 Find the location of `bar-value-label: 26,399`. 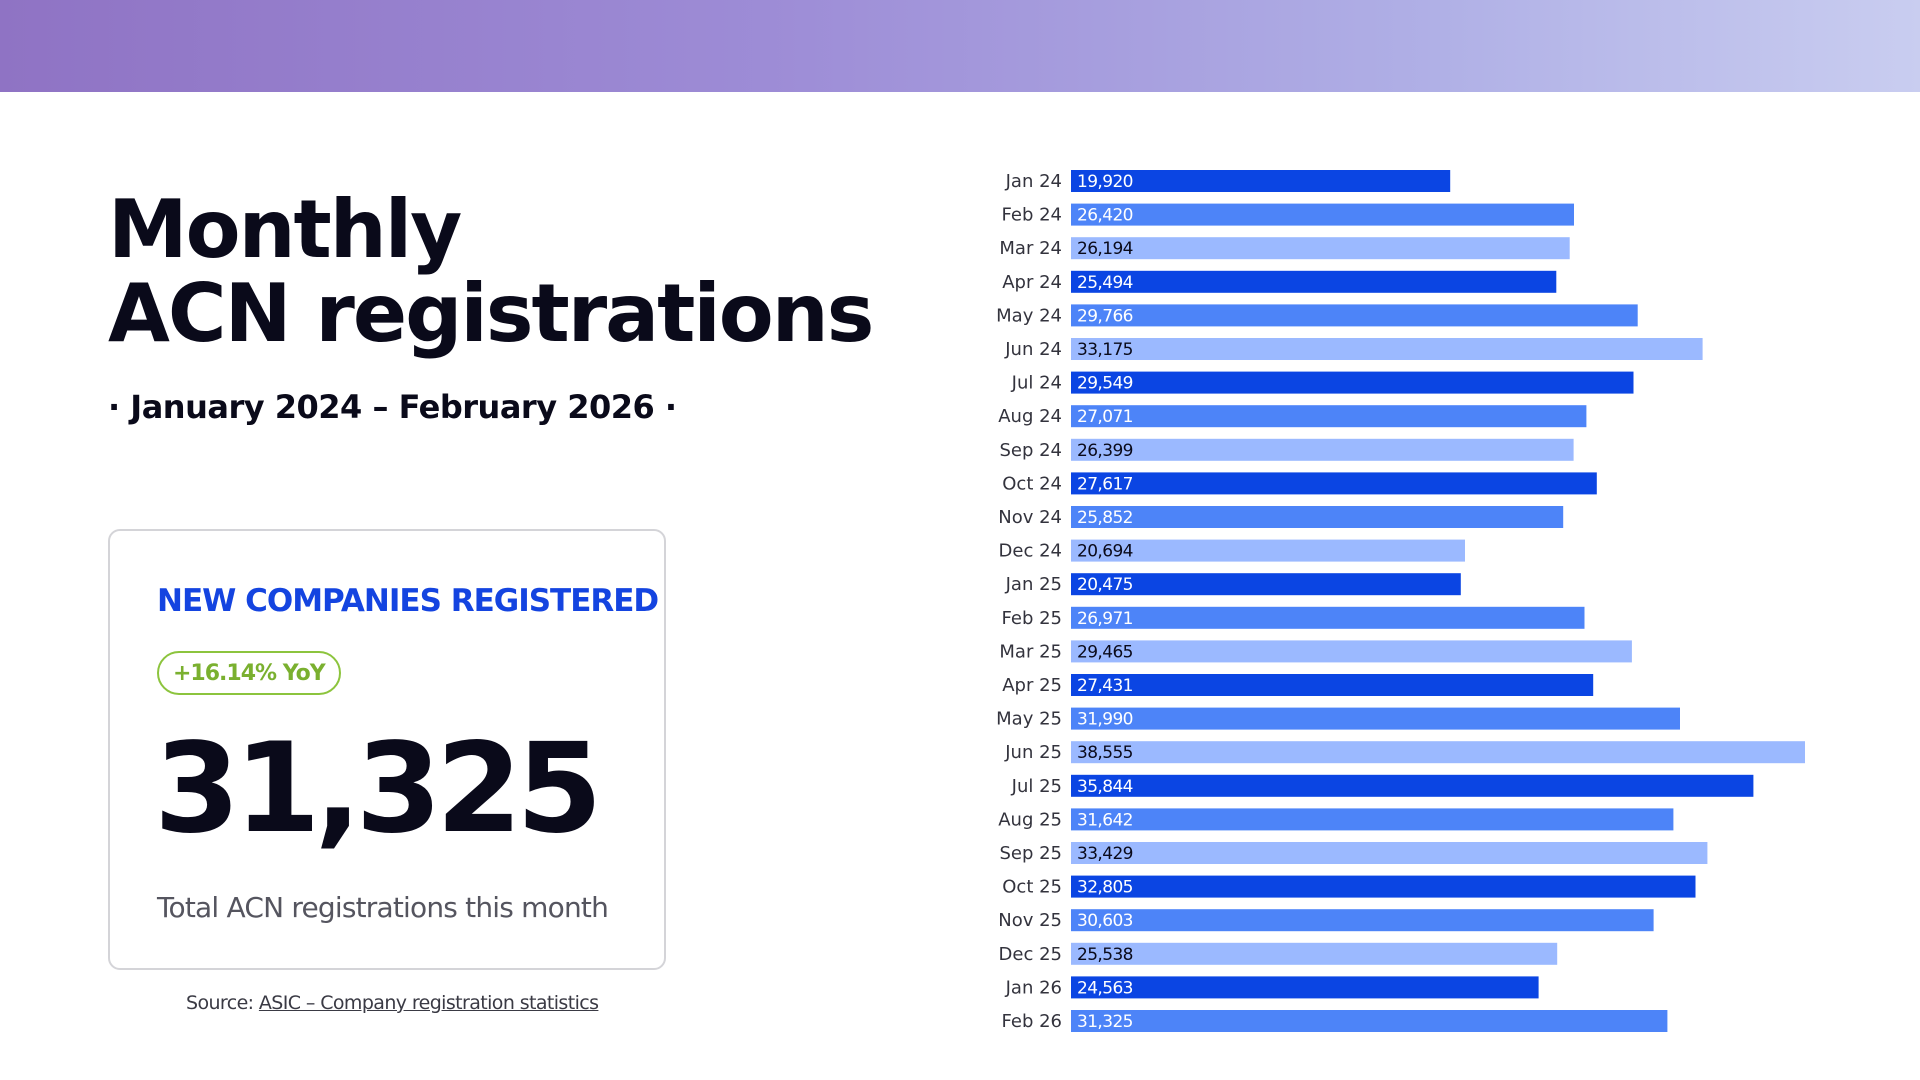

bar-value-label: 26,399 is located at coordinates (1105, 451).